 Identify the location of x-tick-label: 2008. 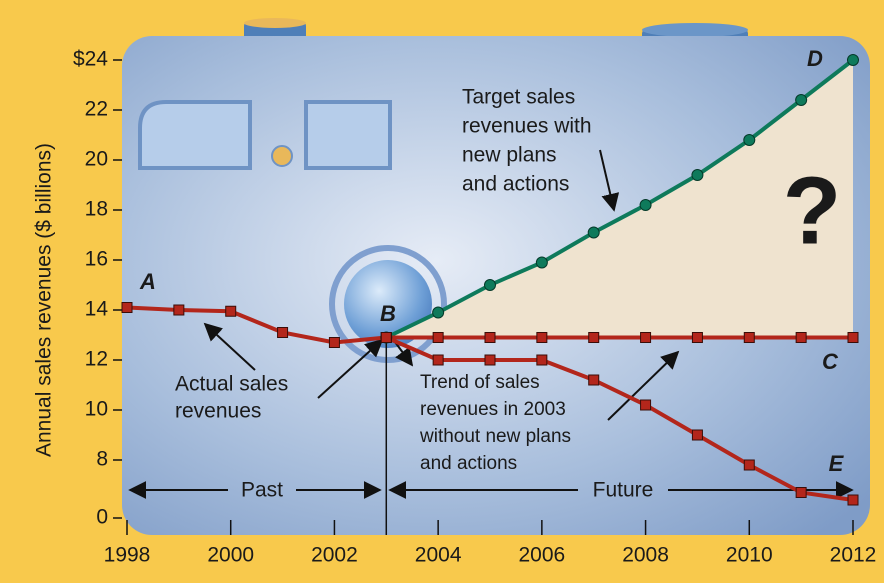
(645, 555).